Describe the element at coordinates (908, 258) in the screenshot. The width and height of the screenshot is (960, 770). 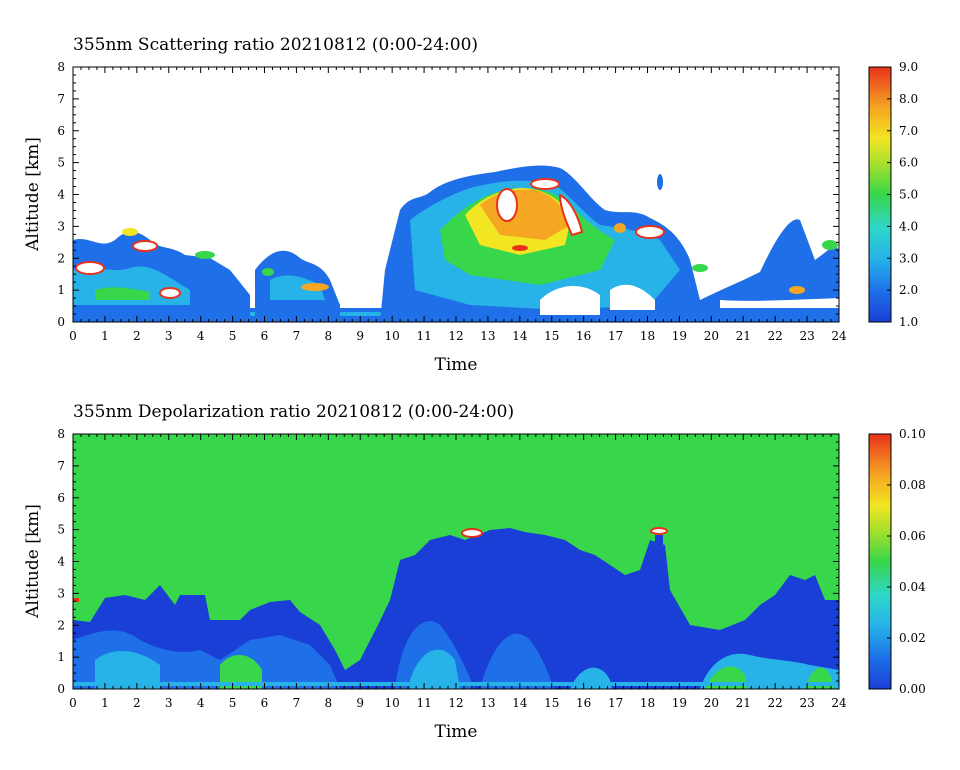
I see `colorbar-tick-label: 3.0` at that location.